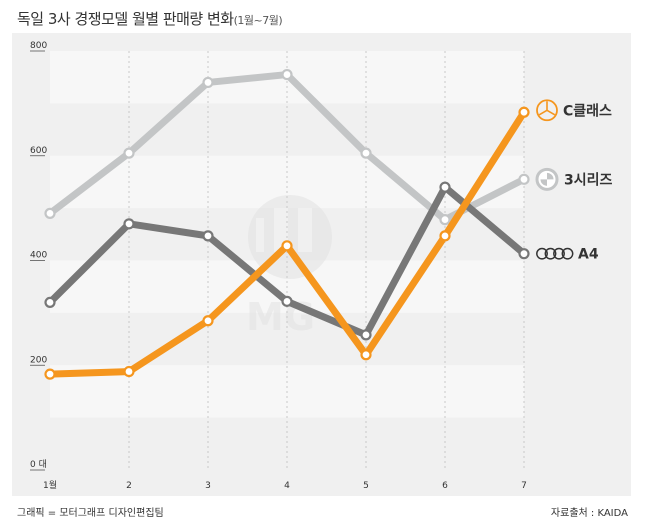 Image resolution: width=645 pixels, height=525 pixels. I want to click on x-tick-label: 4, so click(287, 486).